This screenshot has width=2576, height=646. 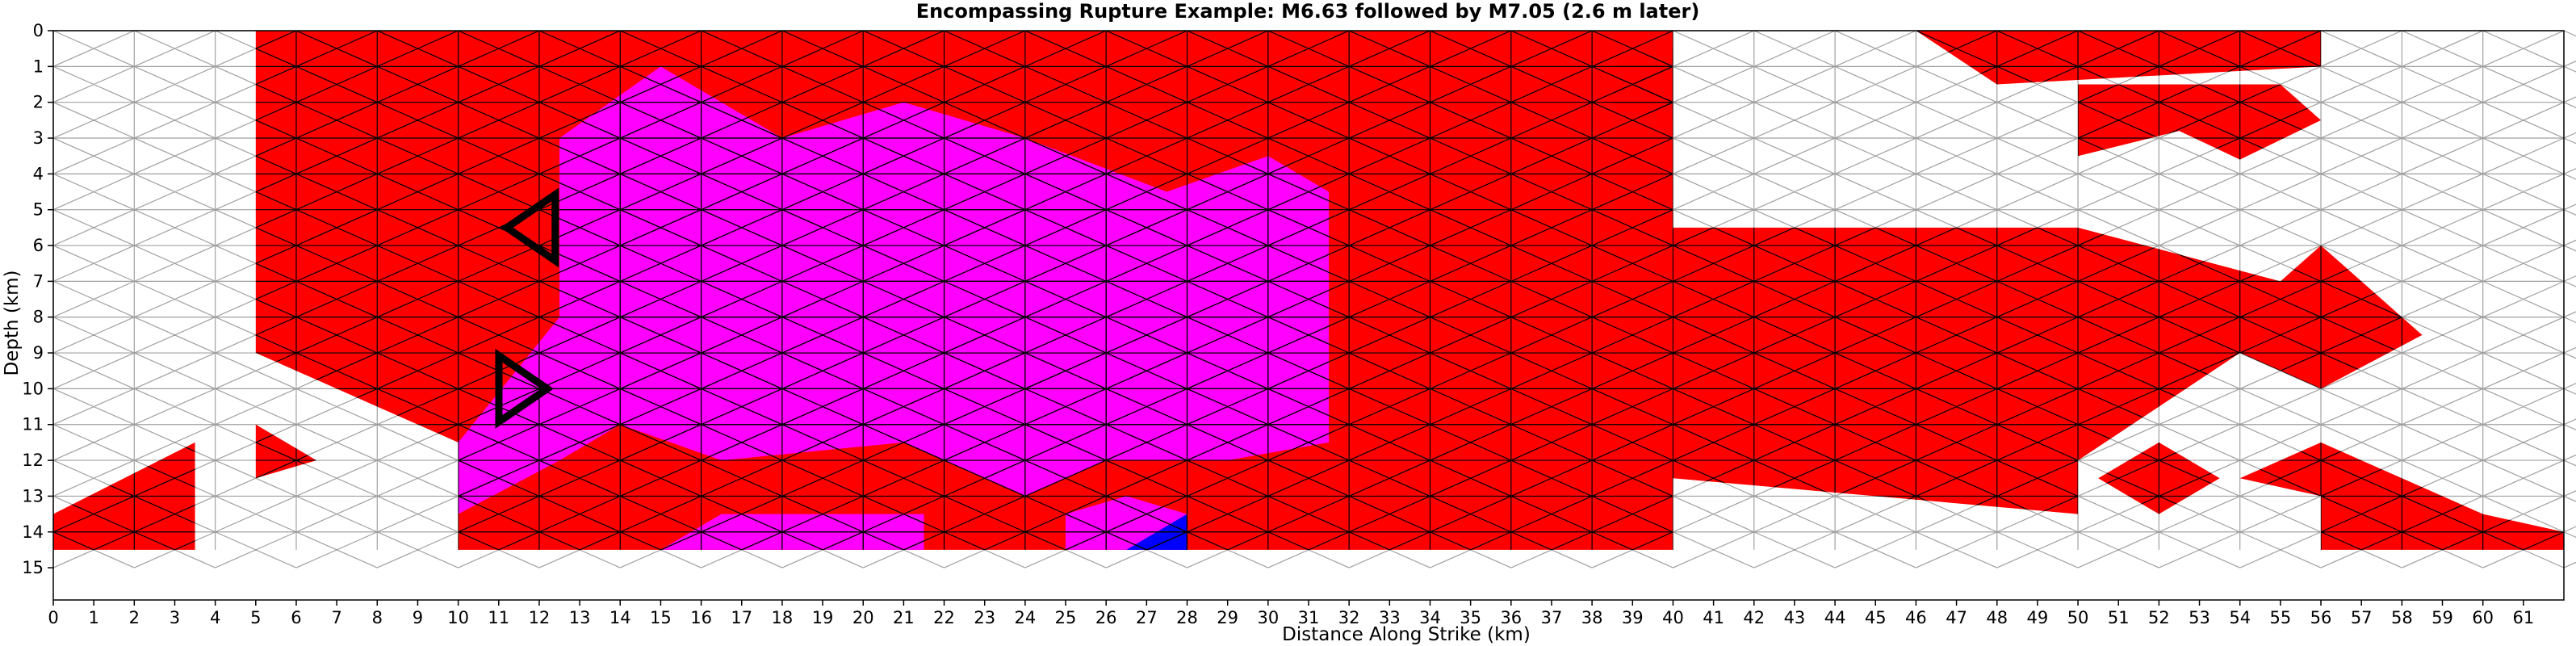 I want to click on x-tick-label-39: 39, so click(x=1633, y=617).